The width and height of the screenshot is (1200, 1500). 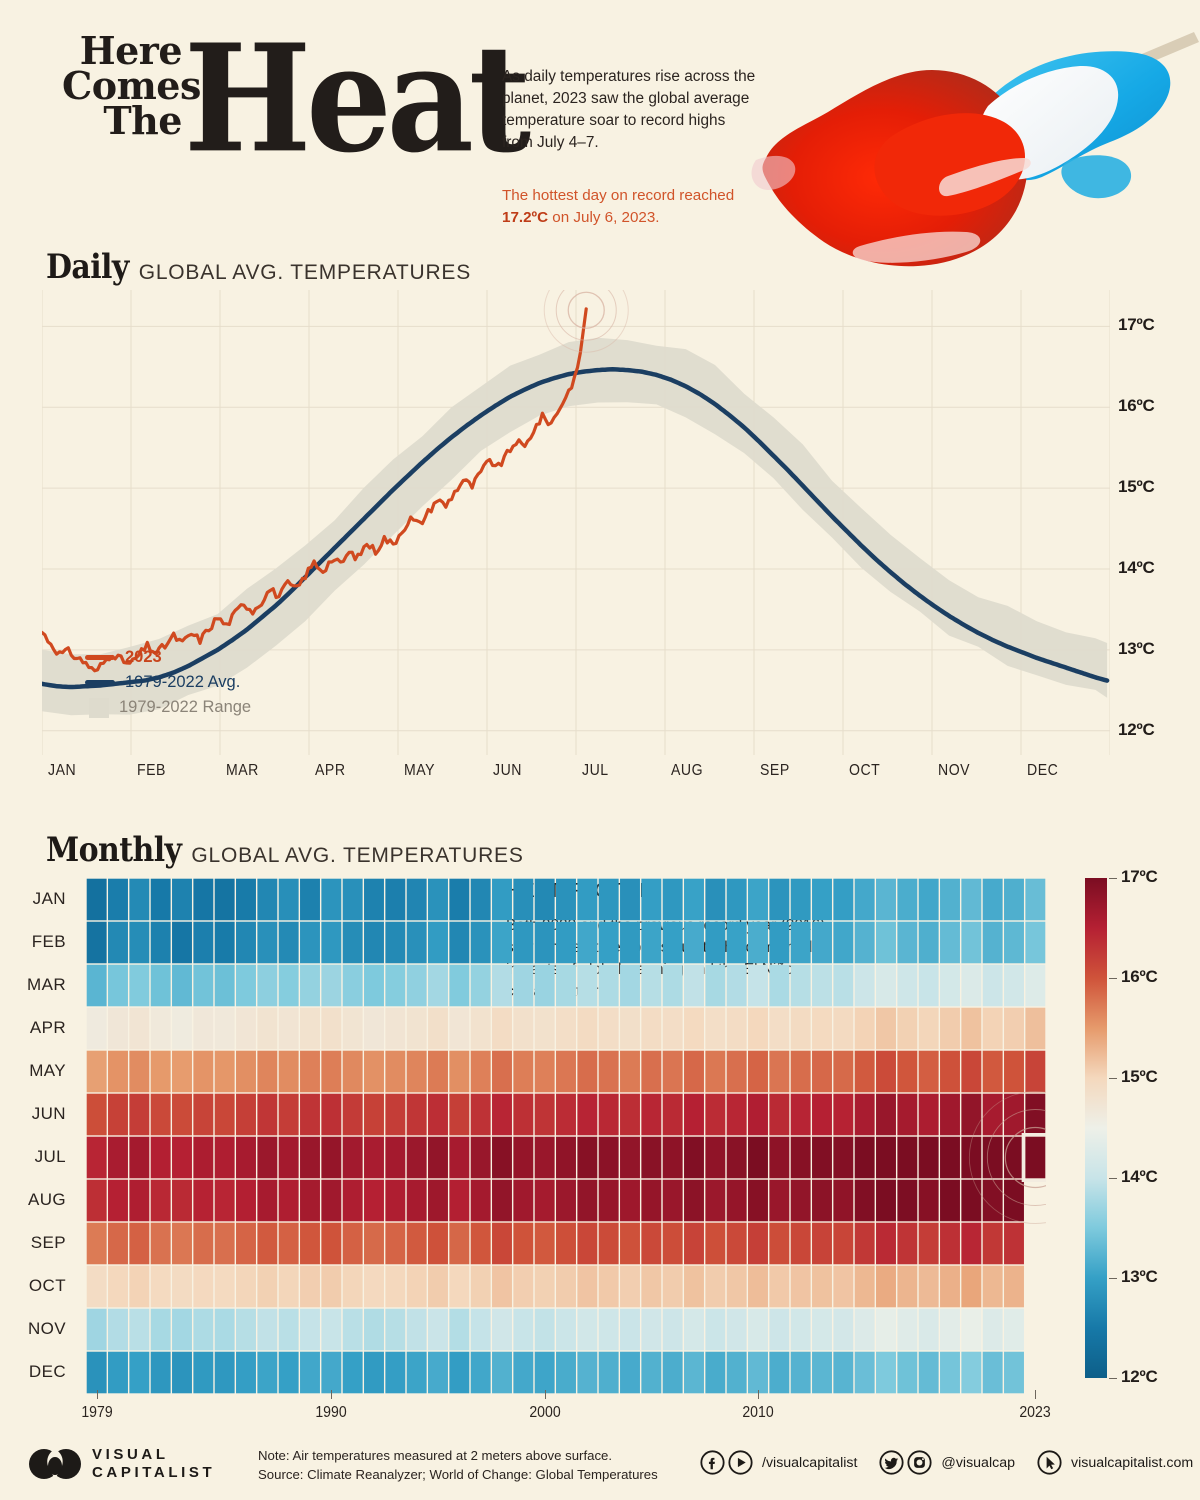 I want to click on twitter-icon, so click(x=891, y=1462).